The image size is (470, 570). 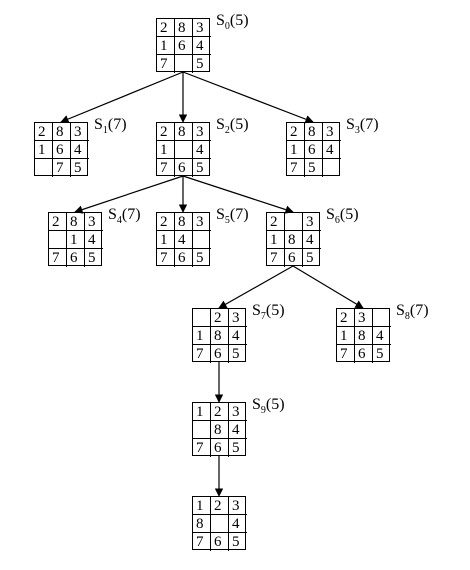 What do you see at coordinates (238, 194) in the screenshot?
I see `edge-s2-s6` at bounding box center [238, 194].